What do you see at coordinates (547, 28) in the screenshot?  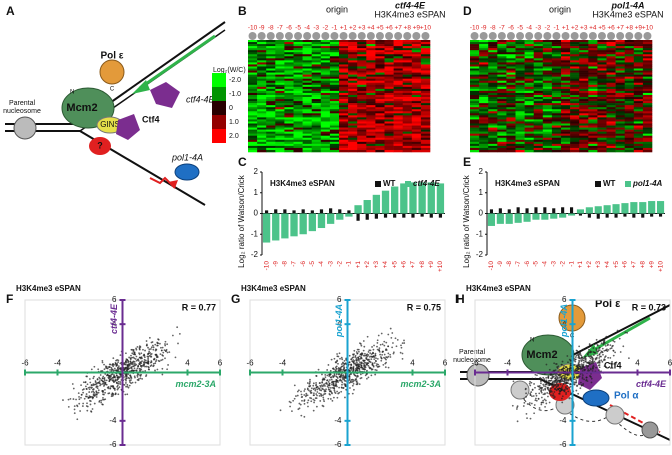 I see `position-label: -2` at bounding box center [547, 28].